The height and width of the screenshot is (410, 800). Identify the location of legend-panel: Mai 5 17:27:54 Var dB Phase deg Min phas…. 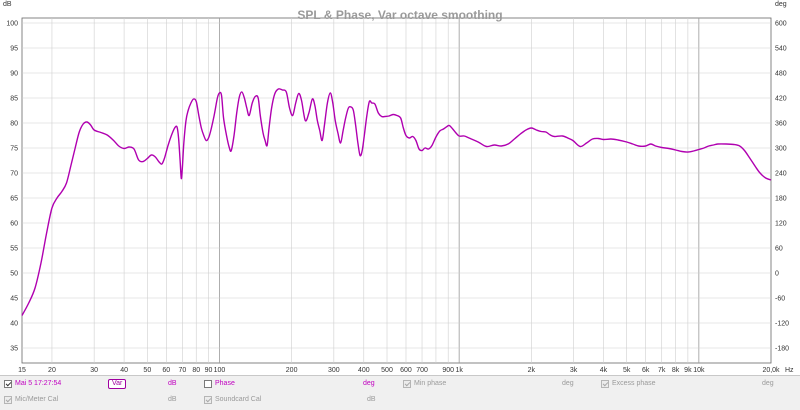
(400, 392).